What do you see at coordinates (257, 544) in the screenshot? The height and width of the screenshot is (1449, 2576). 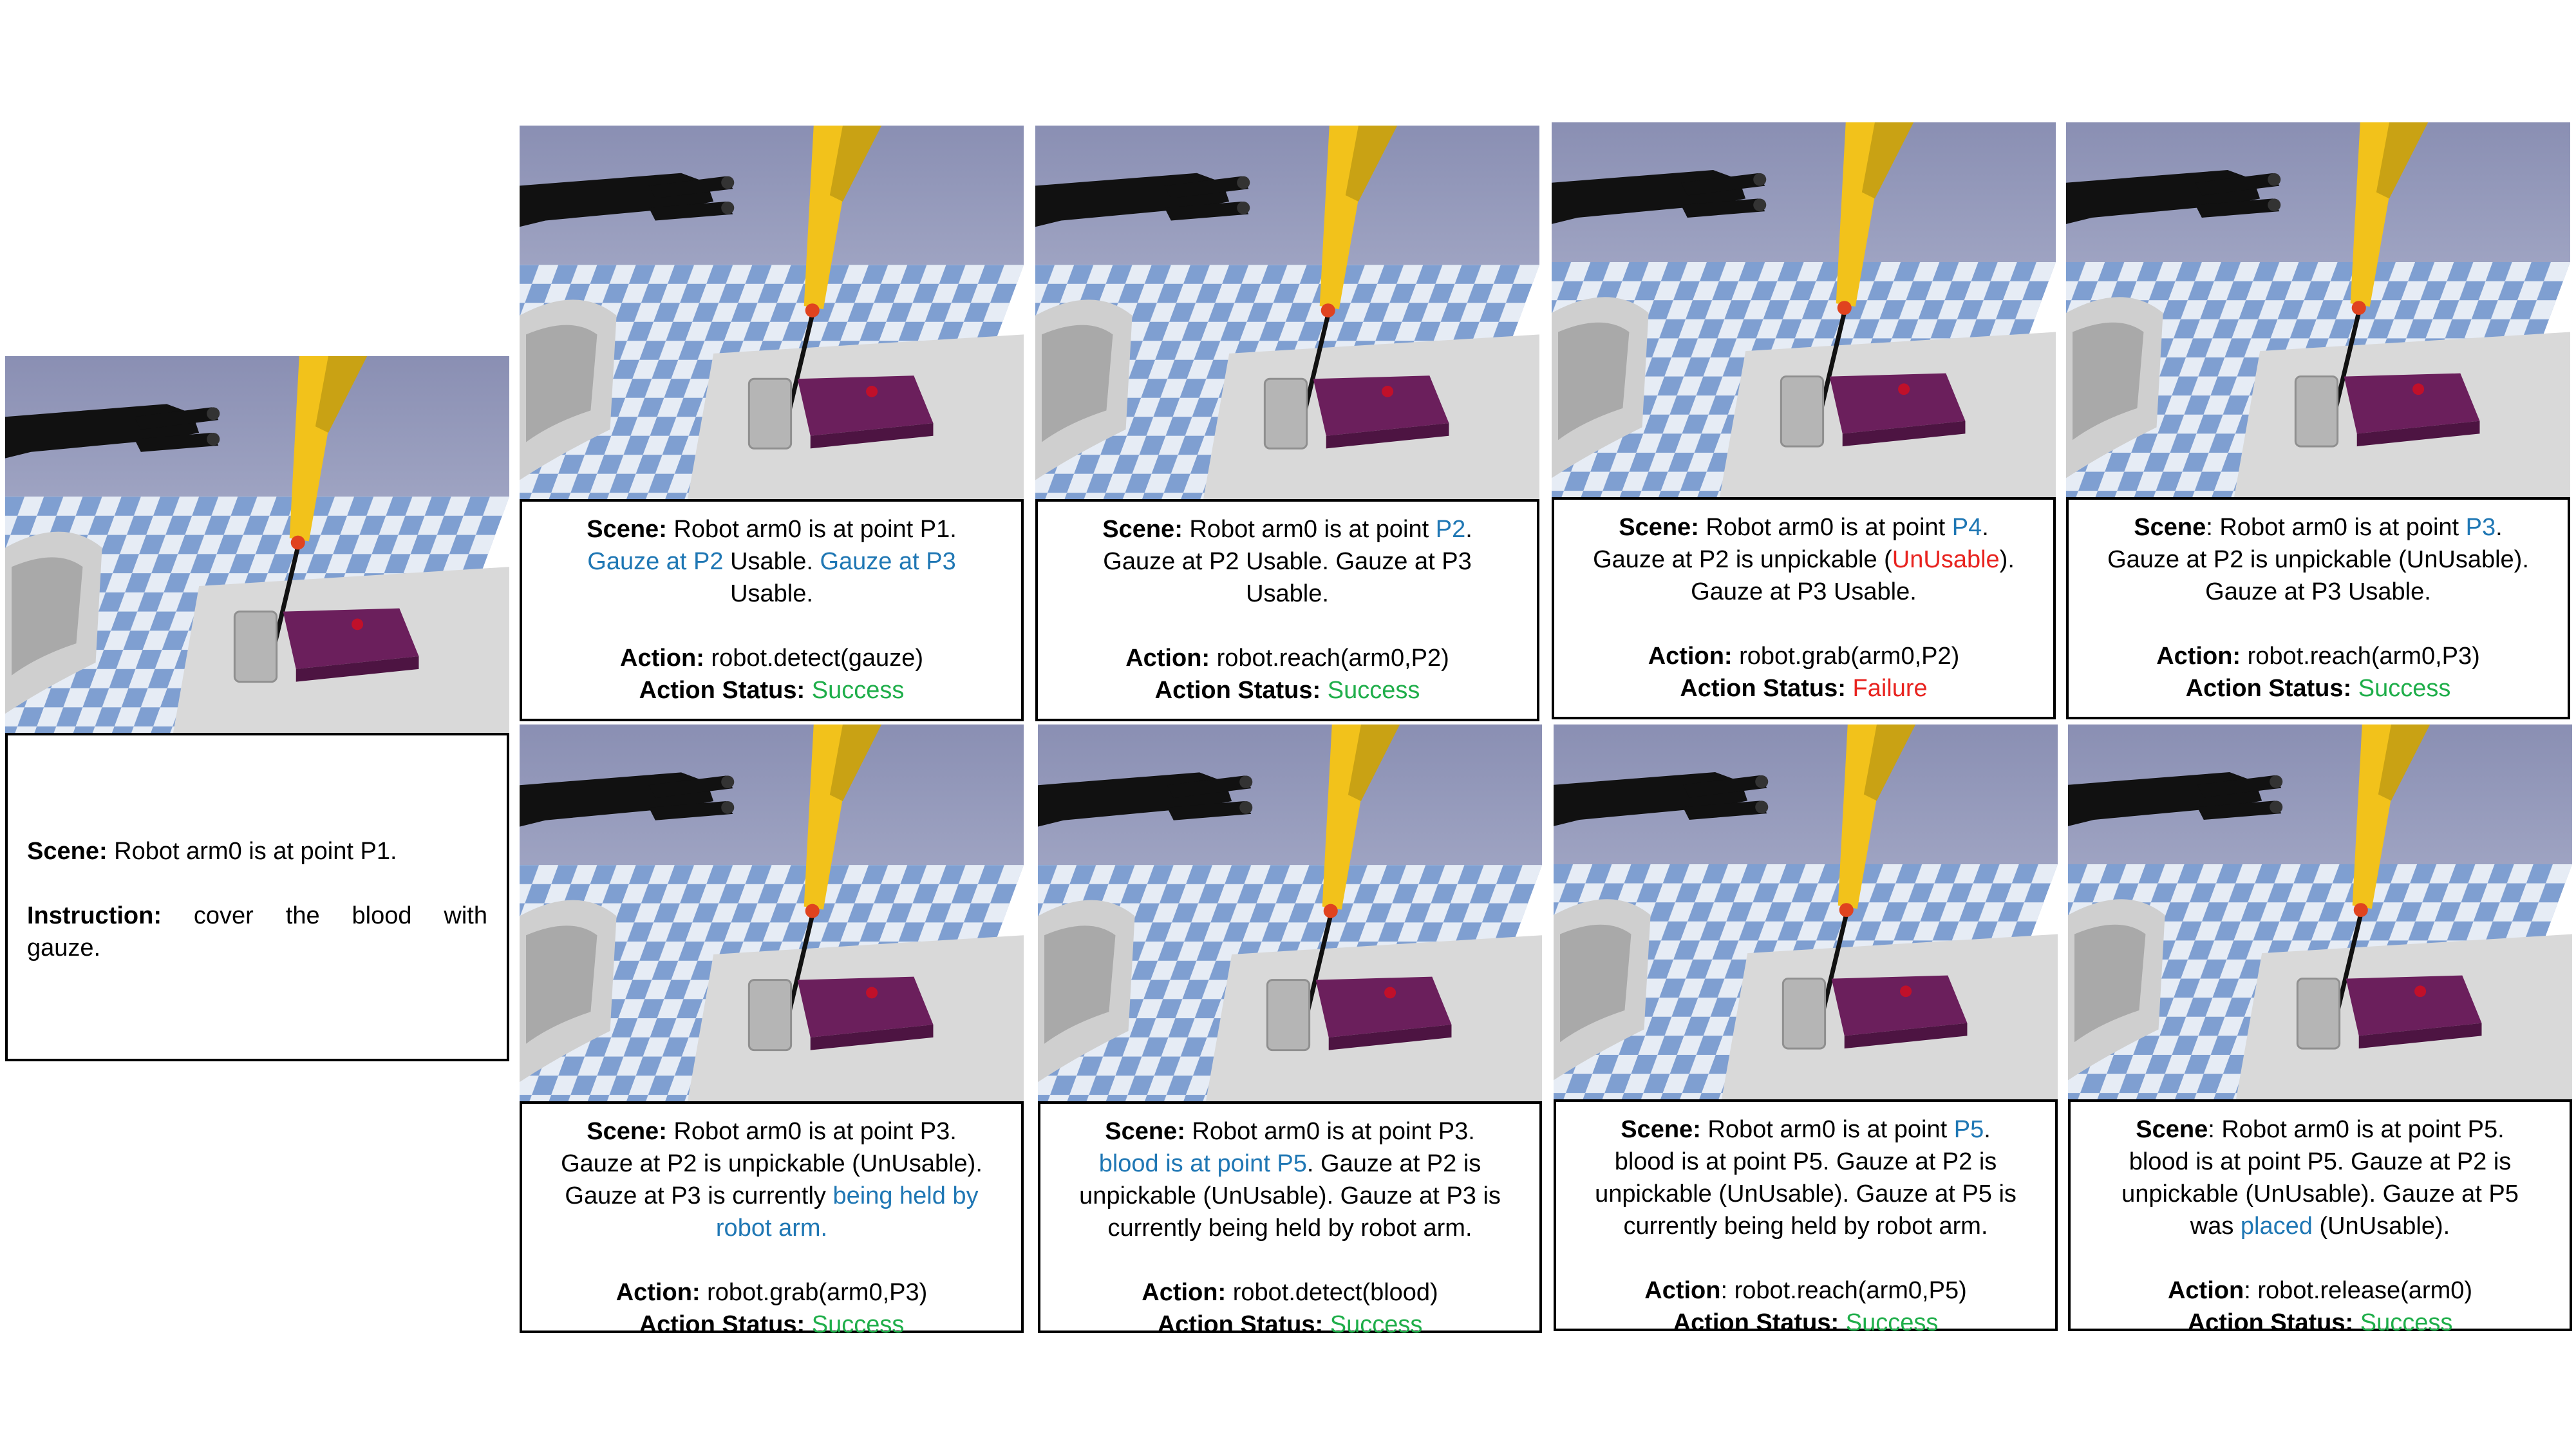 I see `scene-image-initial` at bounding box center [257, 544].